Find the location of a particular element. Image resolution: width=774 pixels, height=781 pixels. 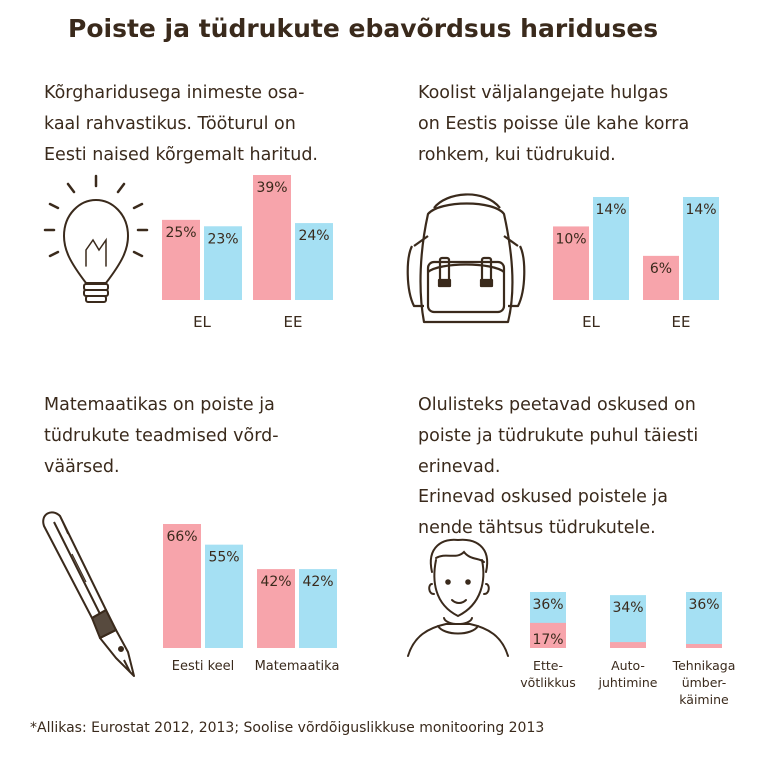

lead-line: rohkem, kui tüdrukuid. is located at coordinates (517, 155).